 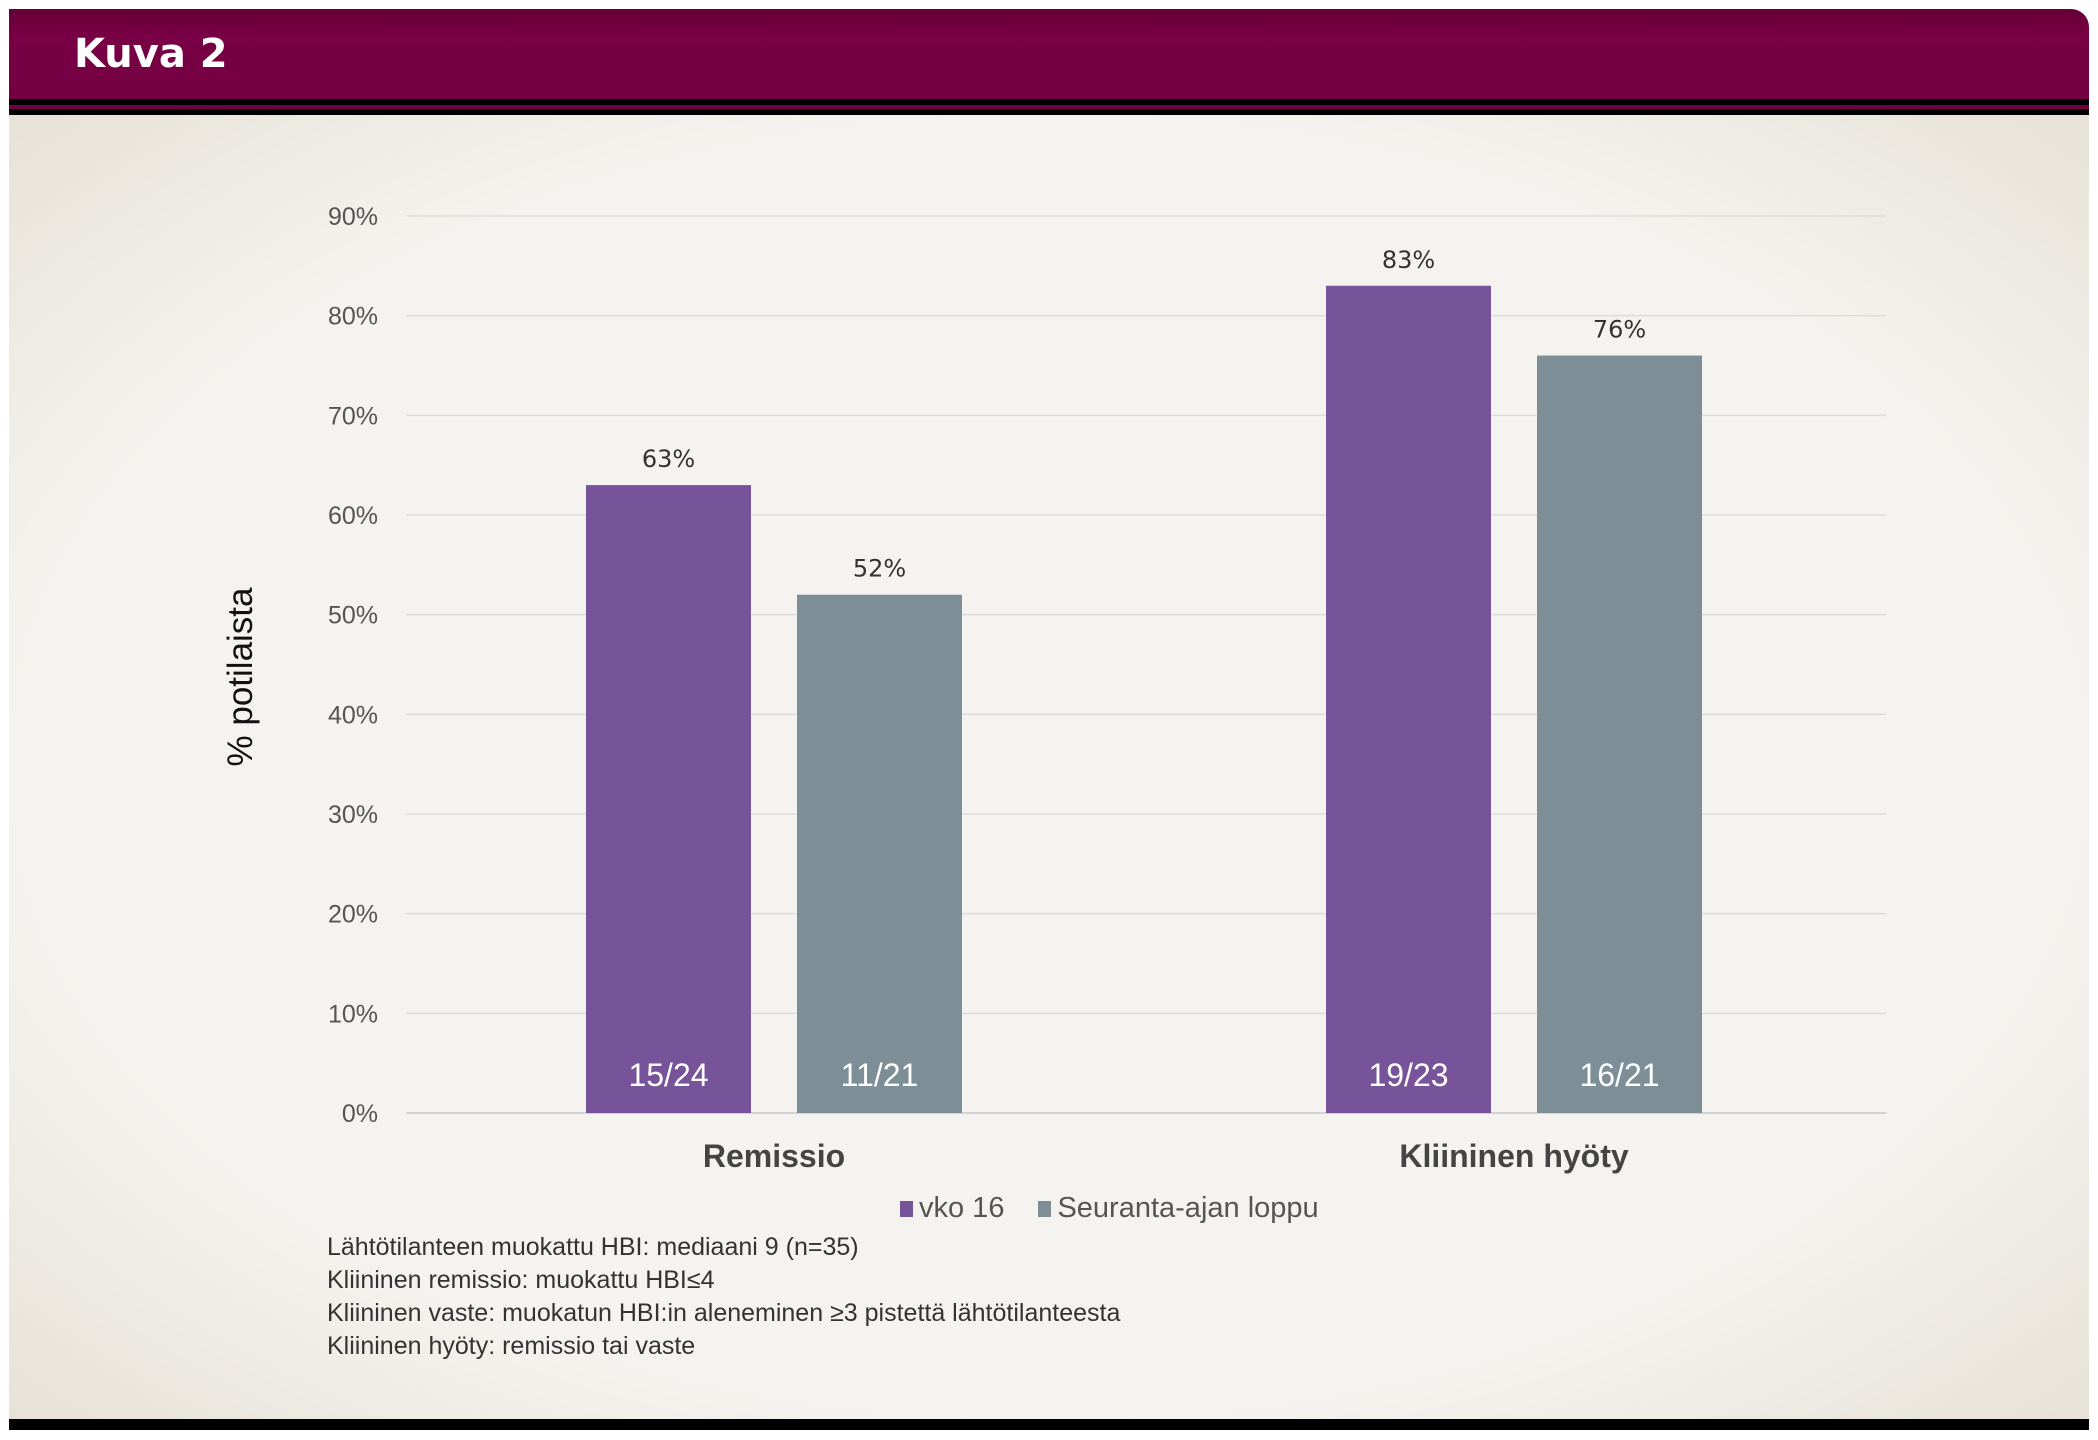 I want to click on y-tick-label: 40%, so click(x=353, y=715).